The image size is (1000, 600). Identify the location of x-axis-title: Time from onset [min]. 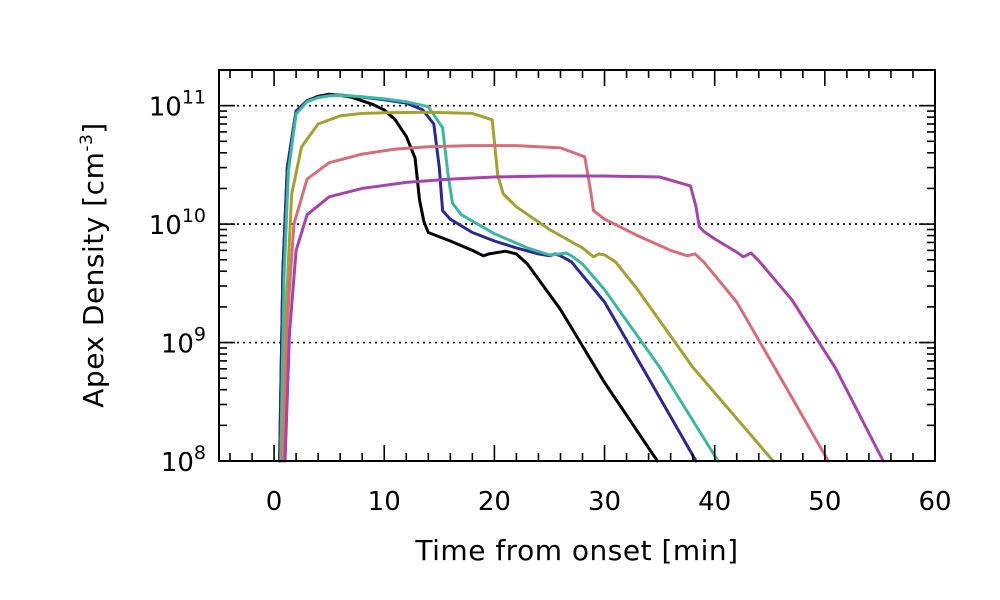
(576, 550).